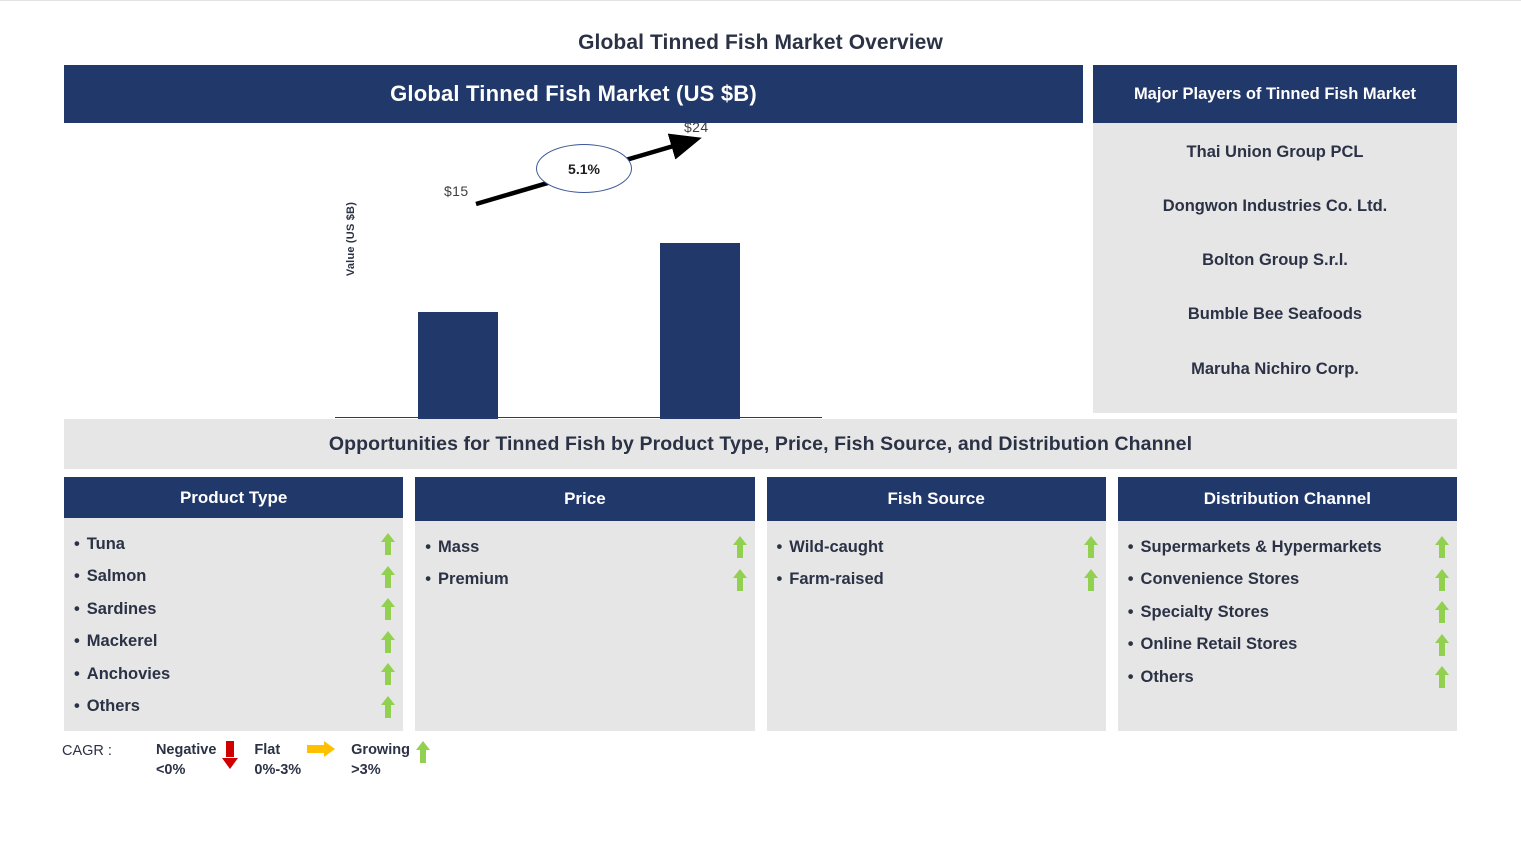 The width and height of the screenshot is (1521, 856). I want to click on bar-2035, so click(700, 332).